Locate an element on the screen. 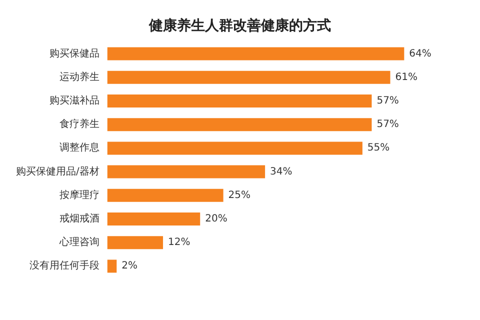  chart-title: 健康养生人群改善健康的方式 is located at coordinates (239, 25).